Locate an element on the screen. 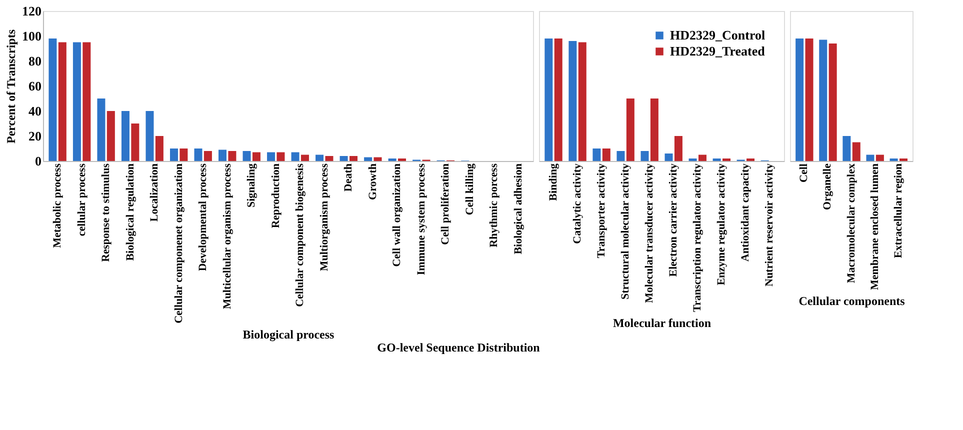 The height and width of the screenshot is (430, 963). x-tick-label: Cell killing is located at coordinates (470, 189).